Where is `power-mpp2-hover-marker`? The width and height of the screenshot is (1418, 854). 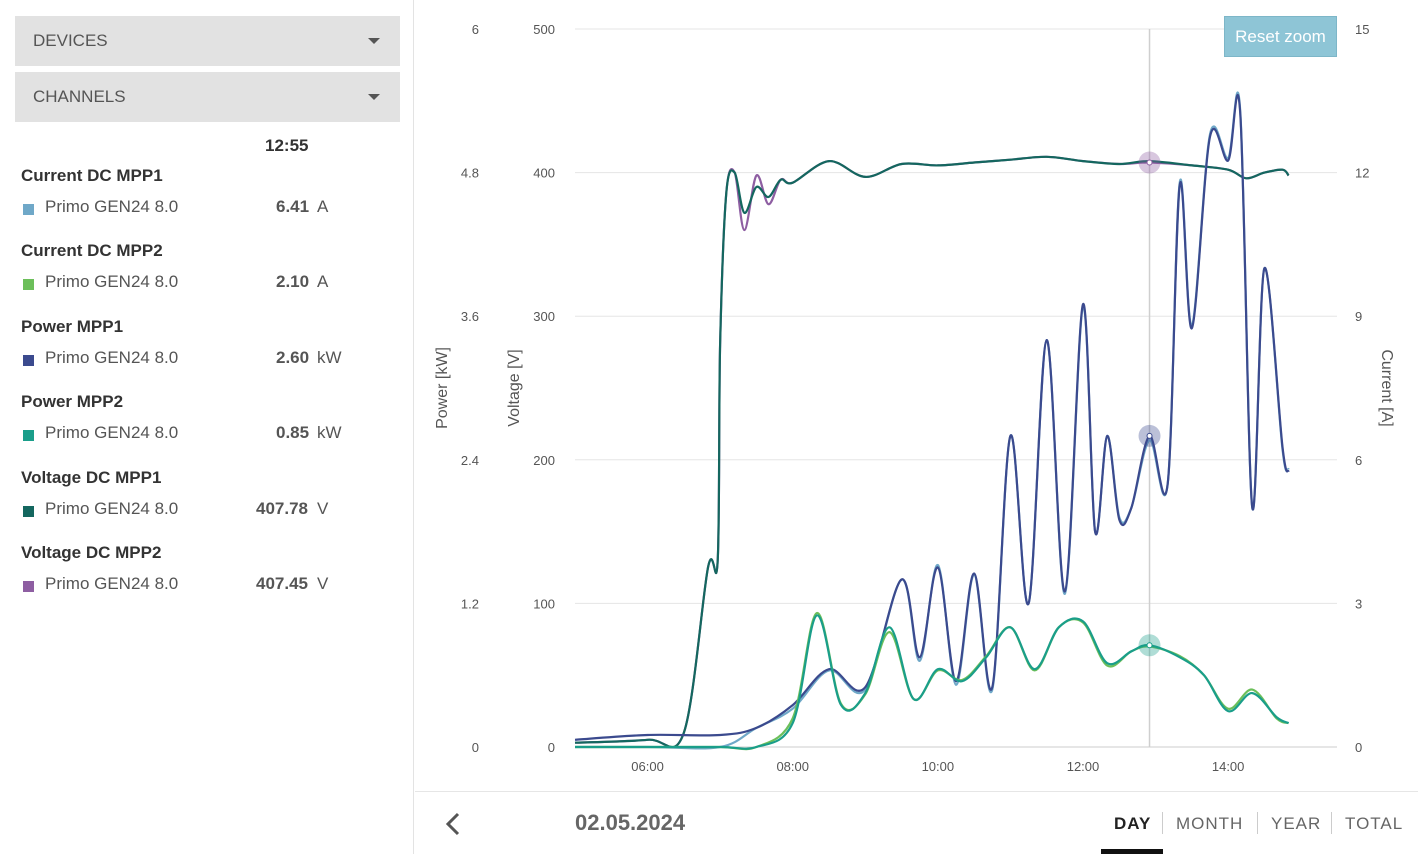
power-mpp2-hover-marker is located at coordinates (1149, 645).